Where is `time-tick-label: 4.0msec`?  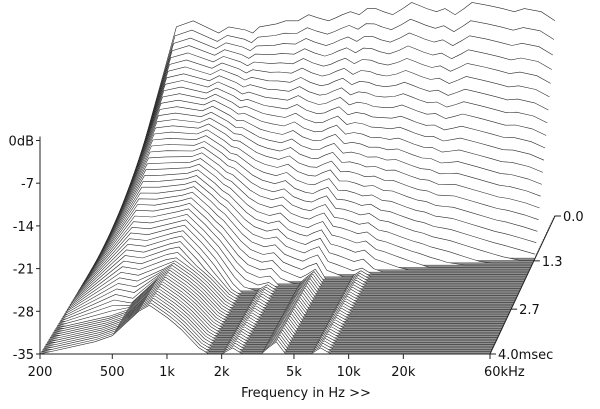
time-tick-label: 4.0msec is located at coordinates (525, 355).